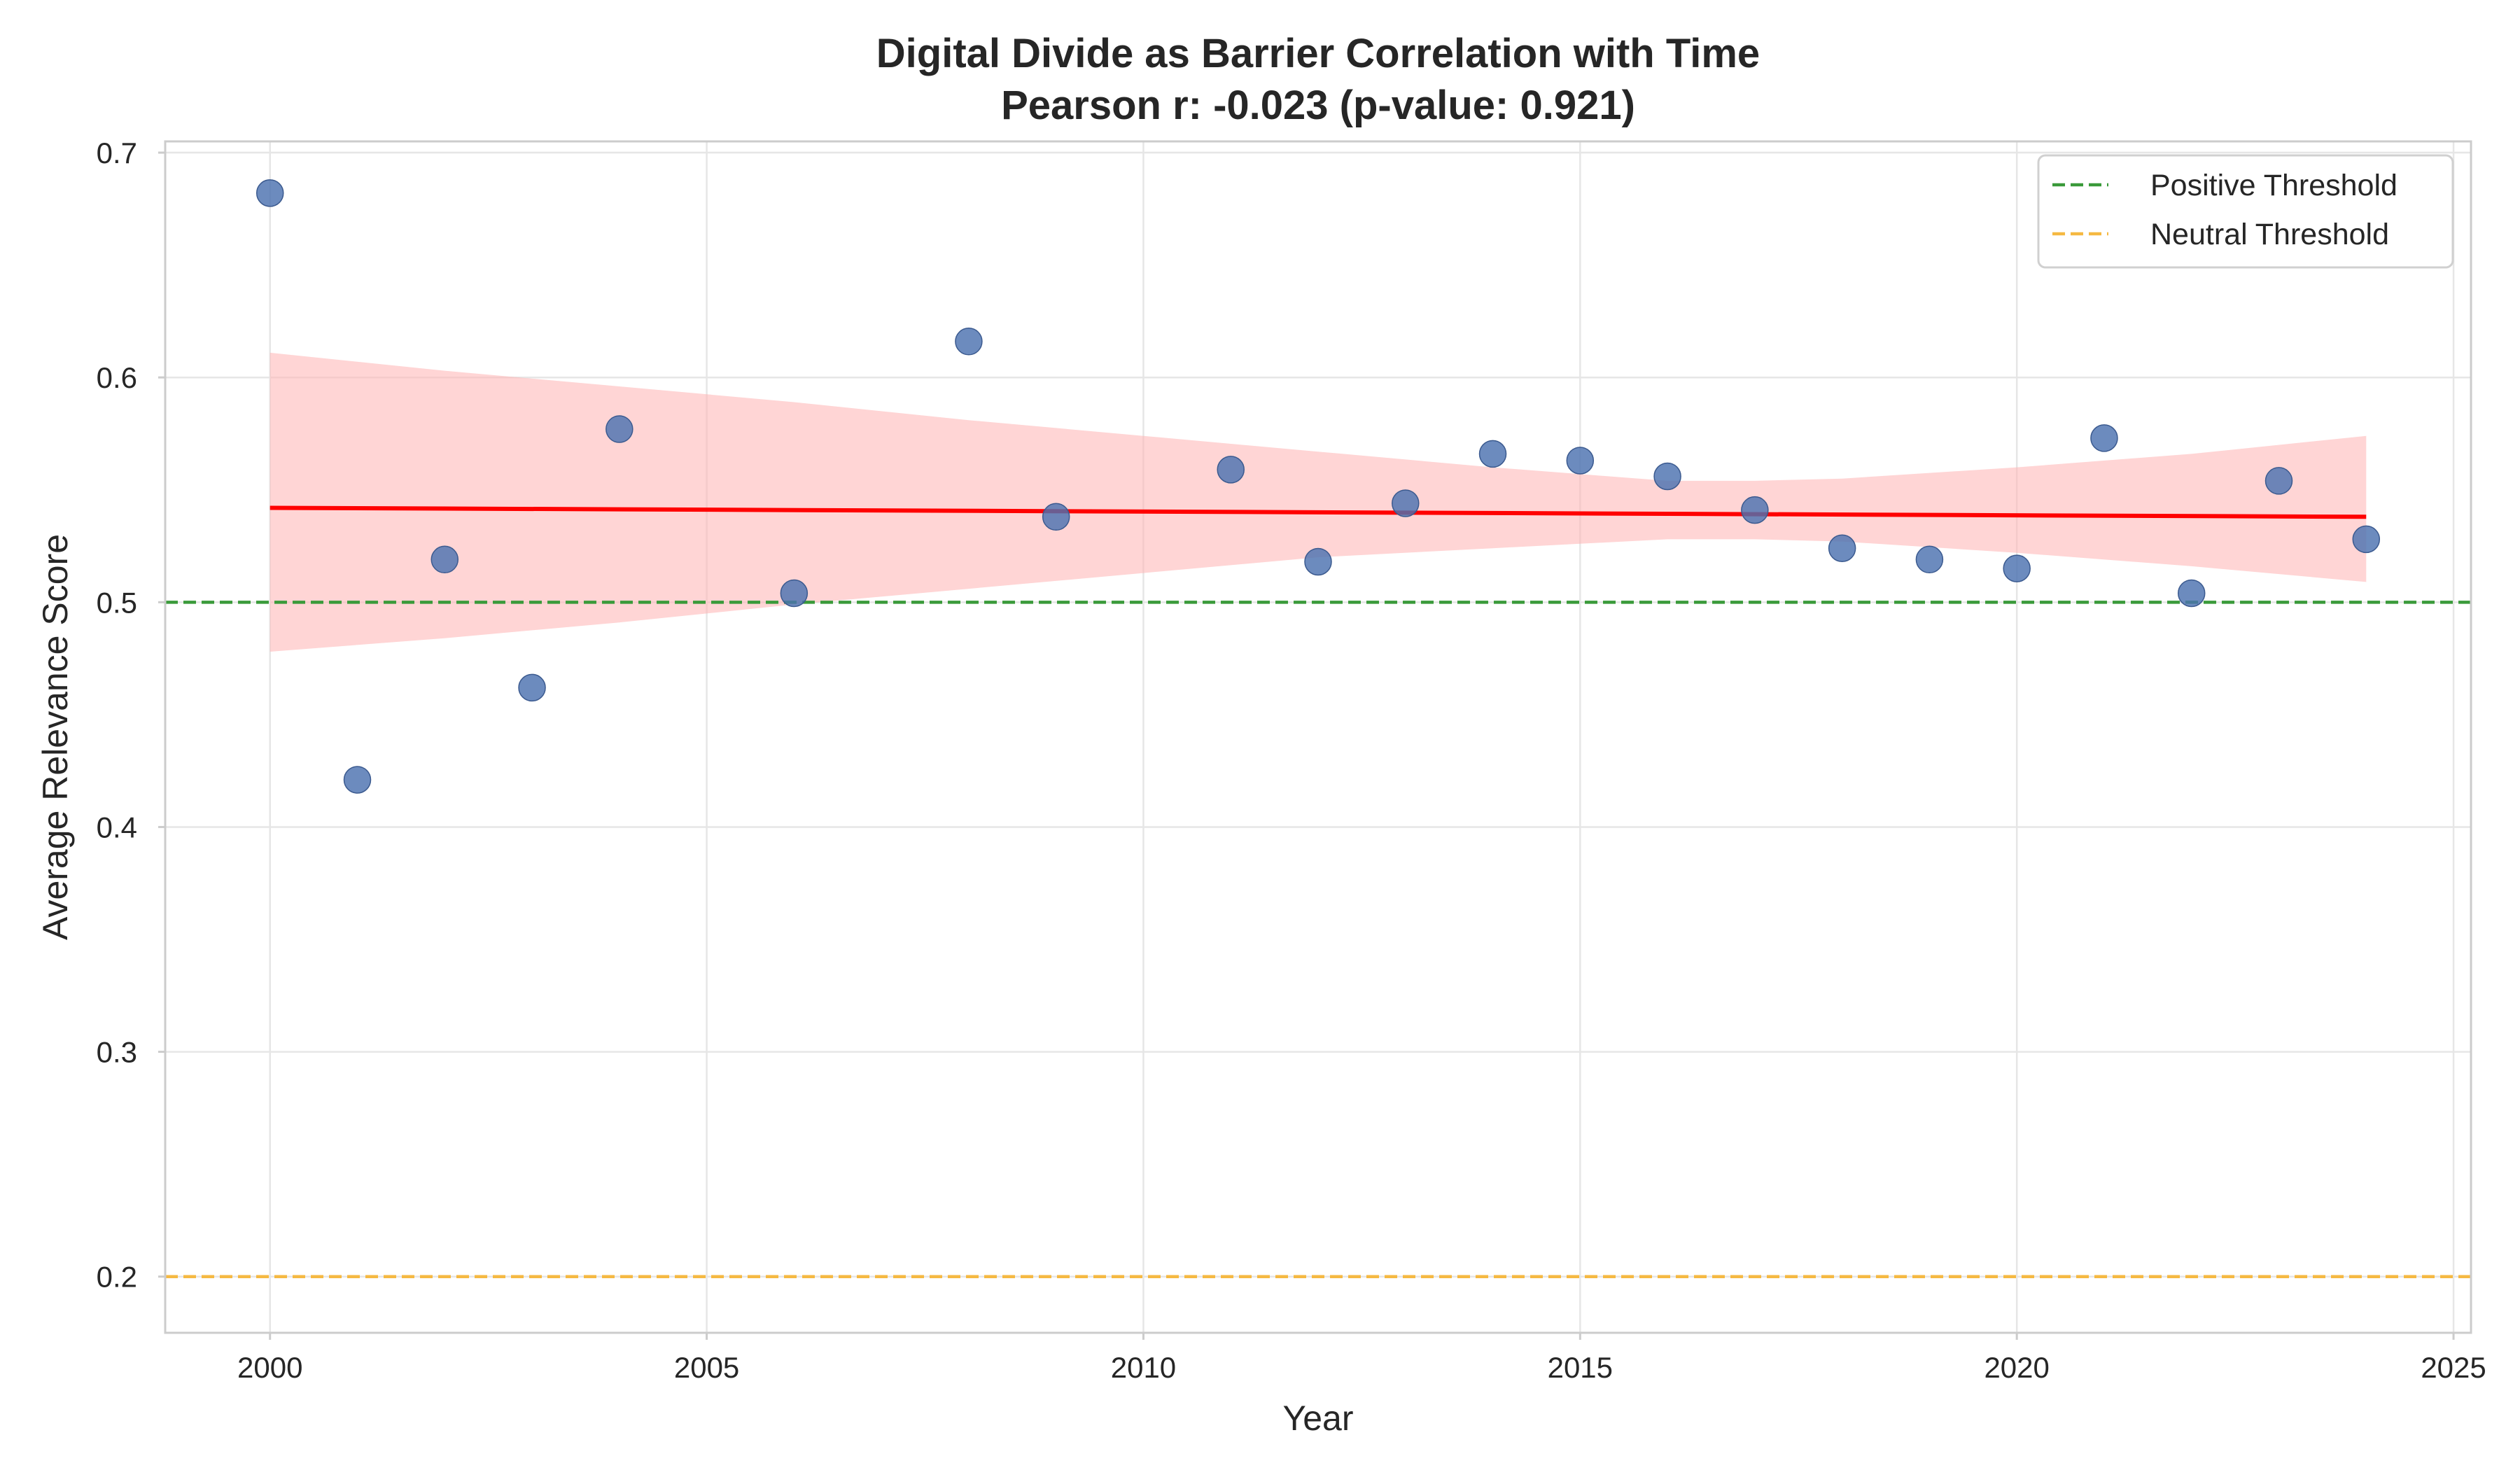 This screenshot has height=1470, width=2520. I want to click on y-tick-label: 0.3, so click(117, 1052).